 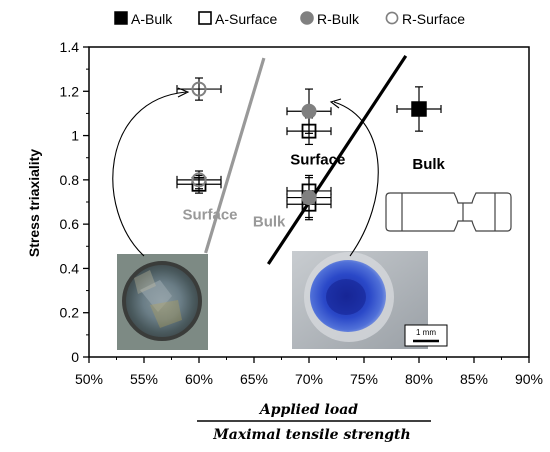 I want to click on arrowhead, so click(x=335, y=103).